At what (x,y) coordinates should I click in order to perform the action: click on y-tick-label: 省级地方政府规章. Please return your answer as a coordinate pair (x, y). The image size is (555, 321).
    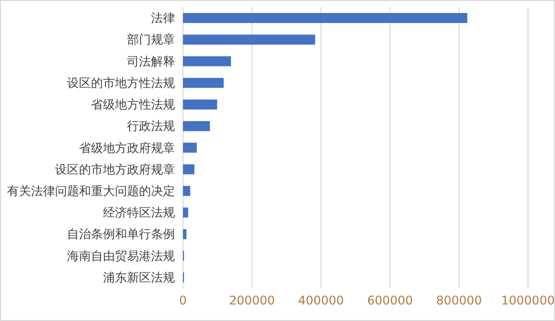
    Looking at the image, I should click on (127, 147).